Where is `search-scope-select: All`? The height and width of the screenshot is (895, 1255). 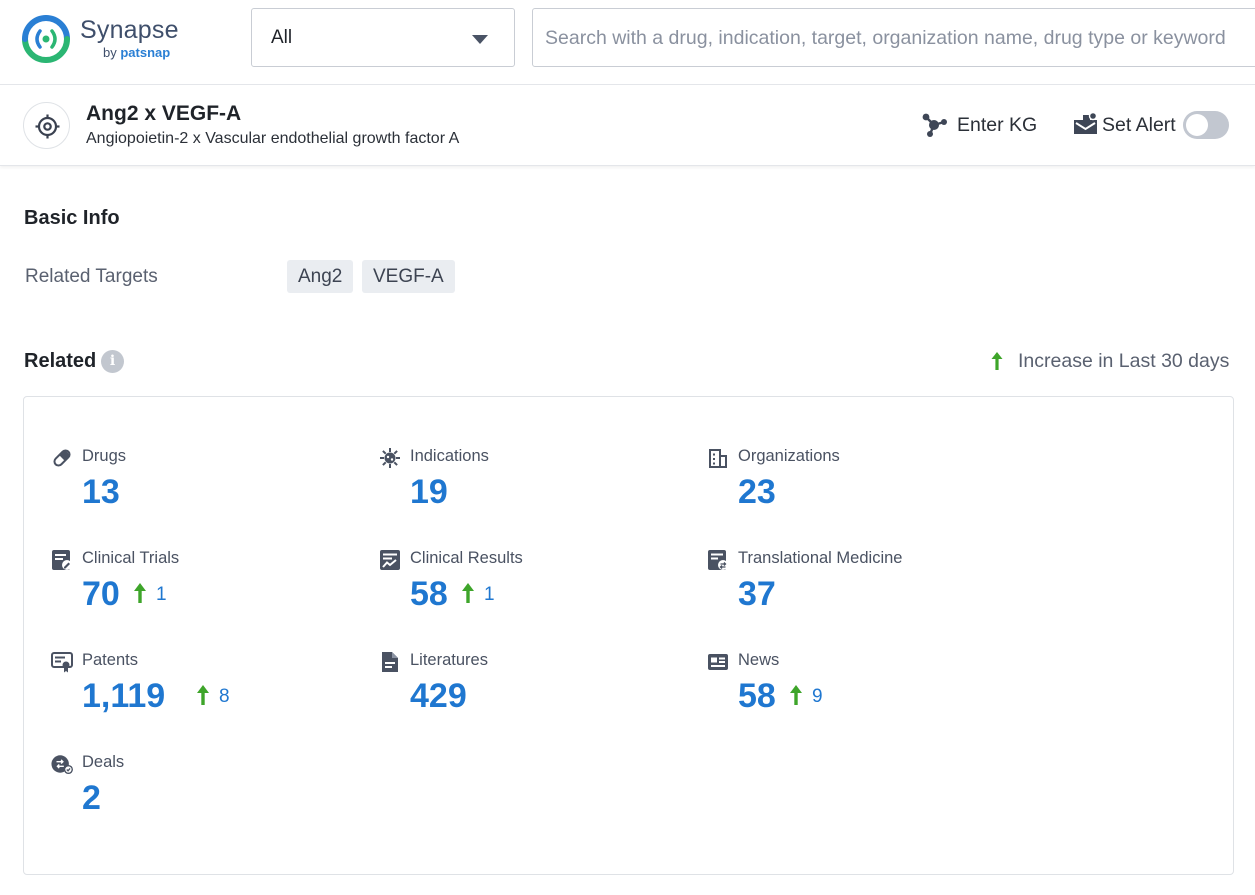
search-scope-select: All is located at coordinates (383, 37).